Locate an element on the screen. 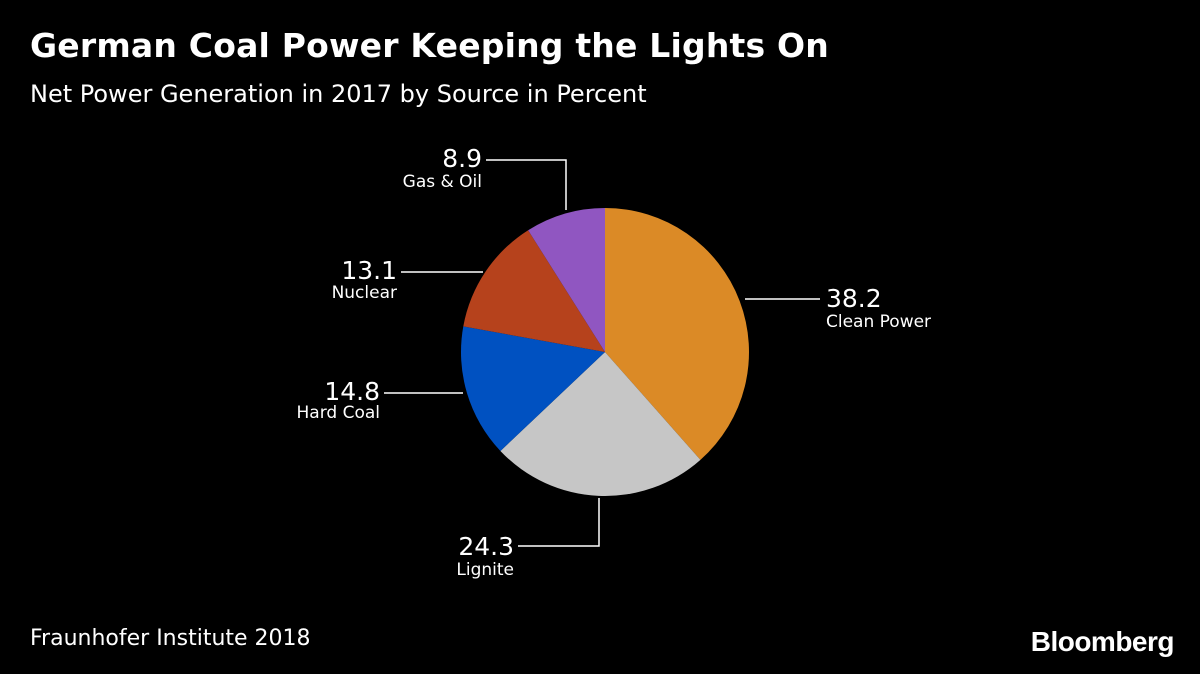 Image resolution: width=1200 pixels, height=674 pixels. data-label-value-lignite: 24.3 is located at coordinates (486, 546).